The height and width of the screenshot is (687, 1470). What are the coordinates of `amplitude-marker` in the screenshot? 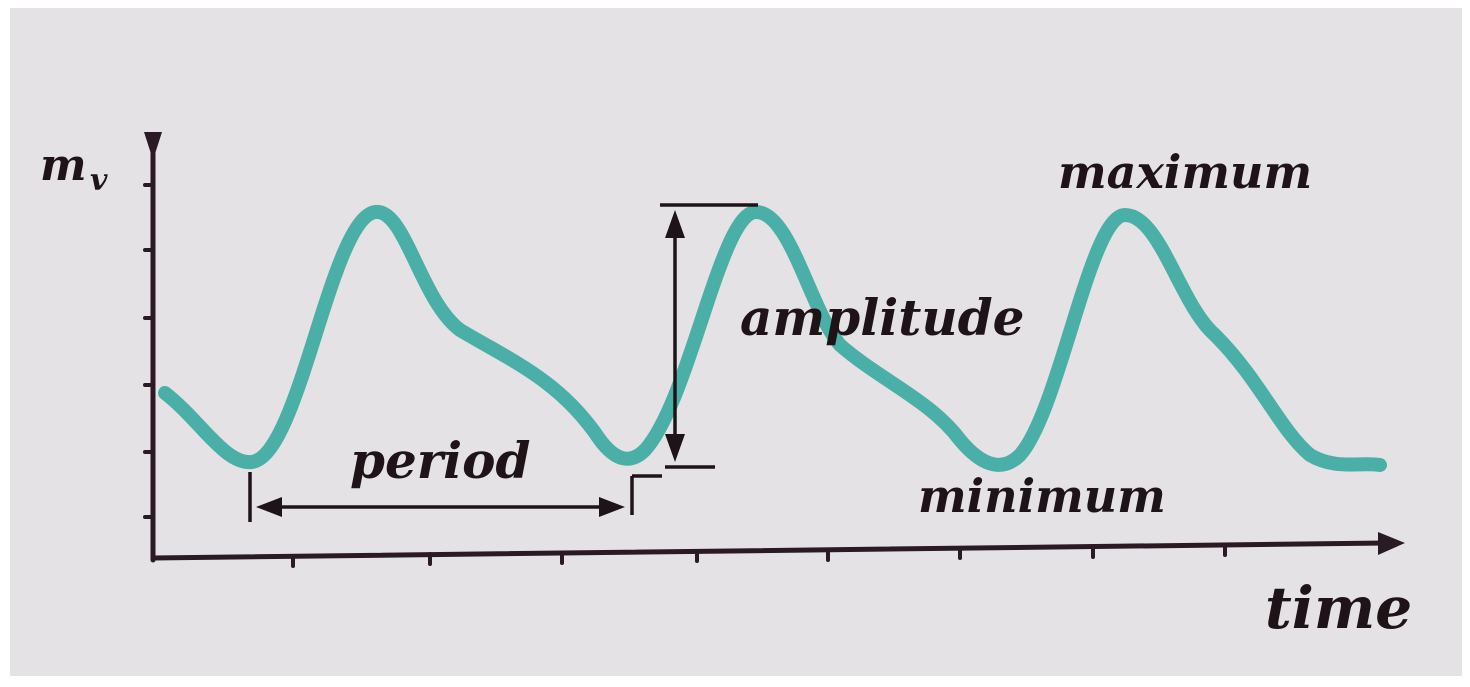 It's located at (709, 336).